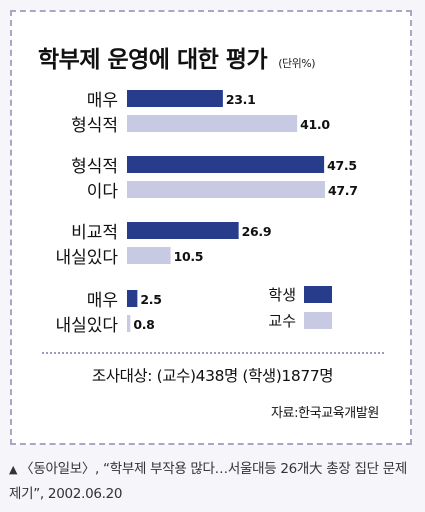 The width and height of the screenshot is (425, 512). Describe the element at coordinates (153, 60) in the screenshot. I see `chart-title: 학부제 운영에 대한 평가` at that location.